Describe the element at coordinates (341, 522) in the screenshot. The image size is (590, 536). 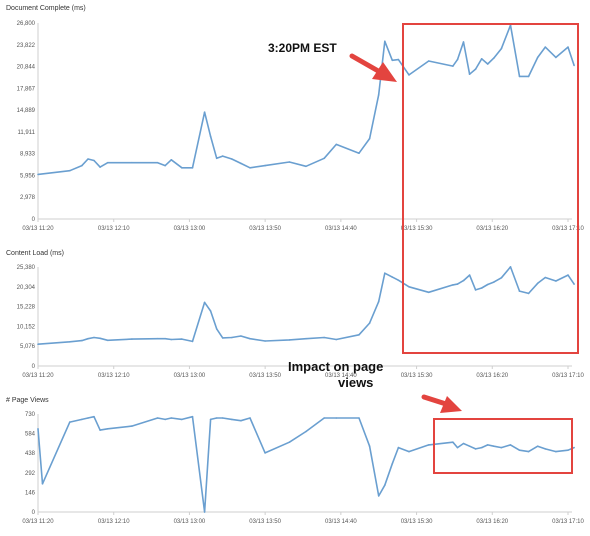
I see `x-tick-label: 03/13 14:40` at that location.